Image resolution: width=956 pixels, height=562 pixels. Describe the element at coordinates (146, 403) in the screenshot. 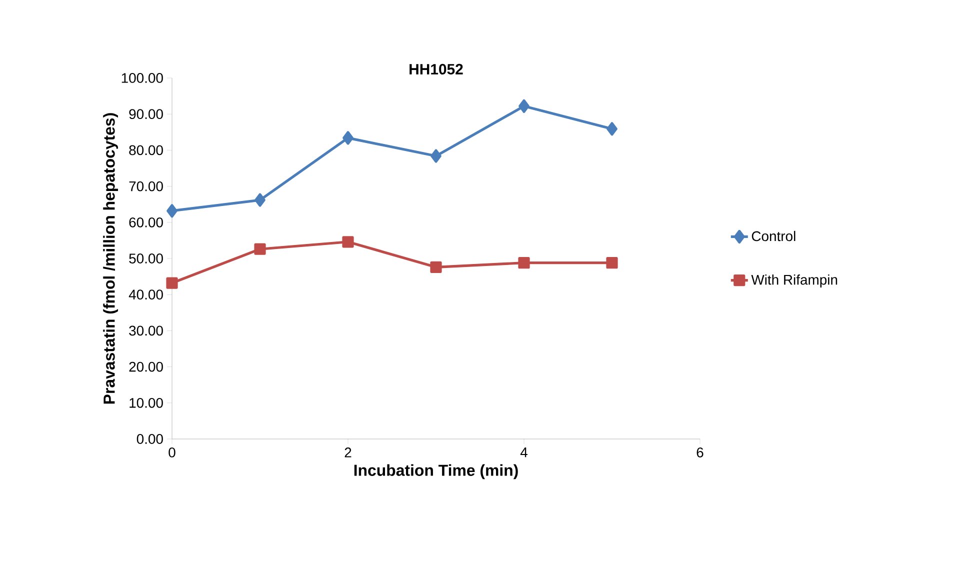

I see `y-tick-label: 10.00` at that location.